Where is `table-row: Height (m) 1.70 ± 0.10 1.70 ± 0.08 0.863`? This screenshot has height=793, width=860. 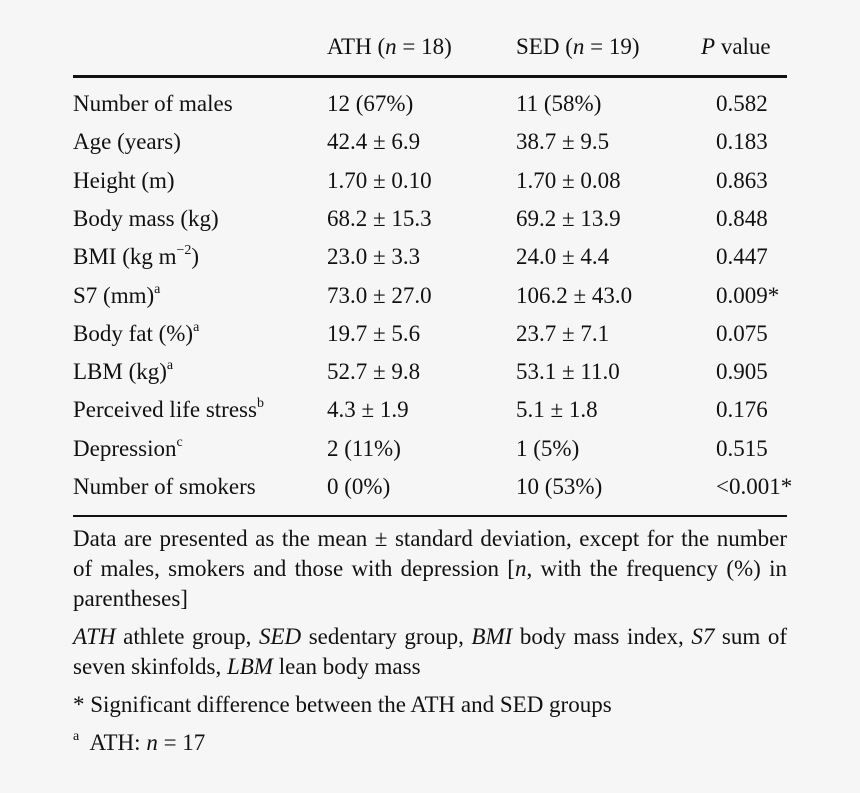 table-row: Height (m) 1.70 ± 0.10 1.70 ± 0.08 0.863 is located at coordinates (430, 187).